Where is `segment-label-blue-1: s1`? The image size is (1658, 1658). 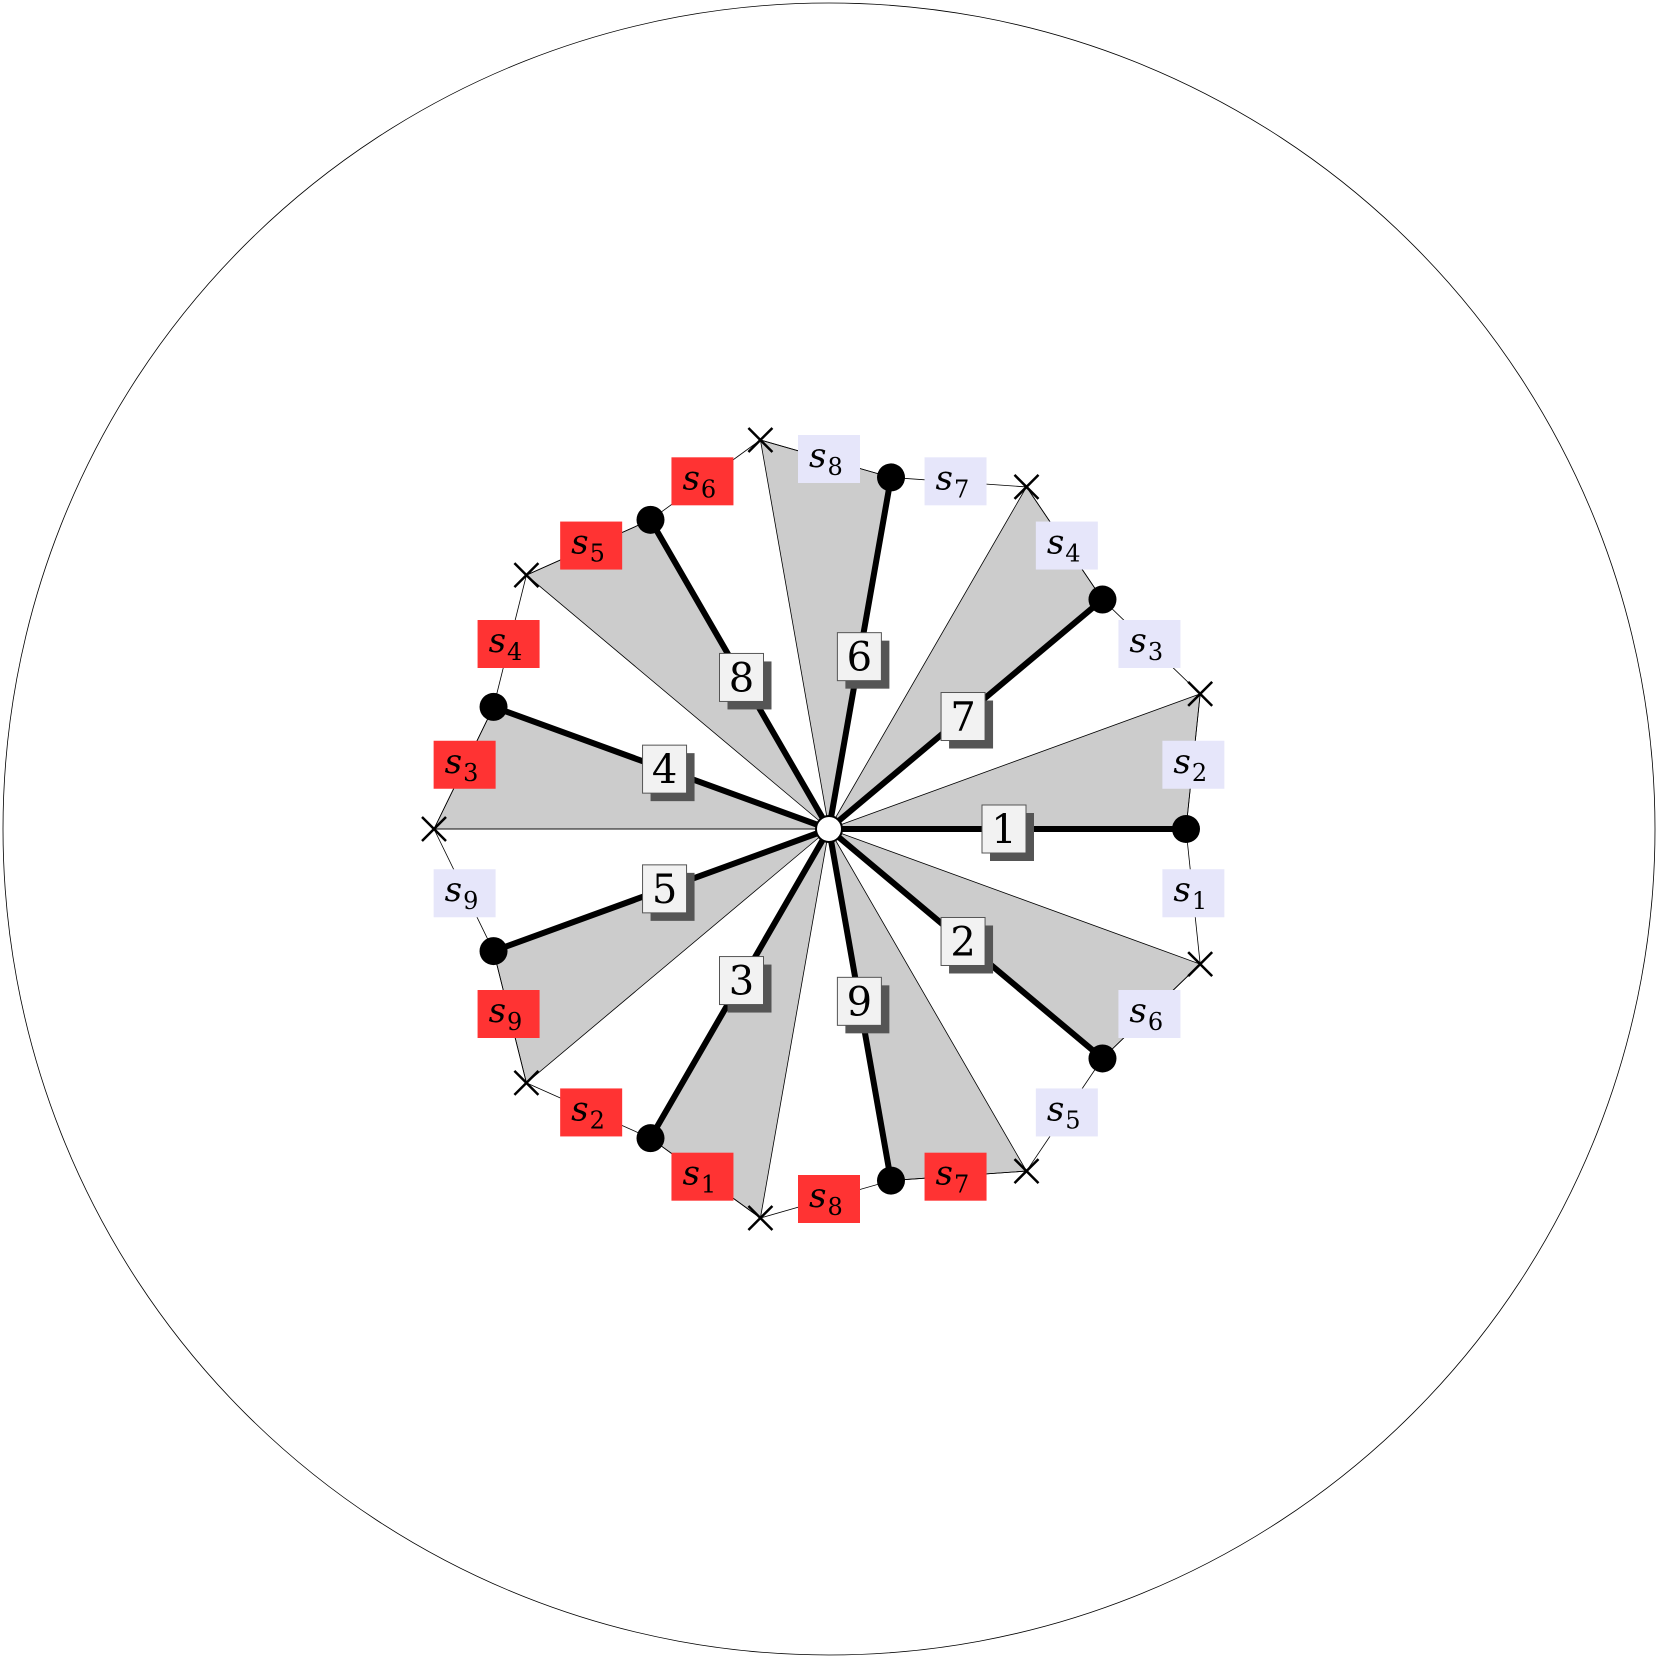
segment-label-blue-1: s1 is located at coordinates (1193, 893).